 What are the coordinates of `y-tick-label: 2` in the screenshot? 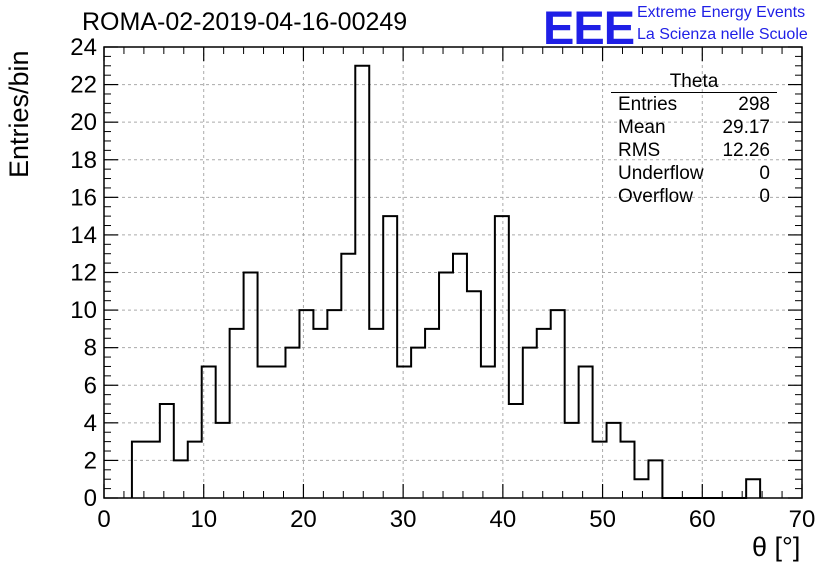 It's located at (90, 460).